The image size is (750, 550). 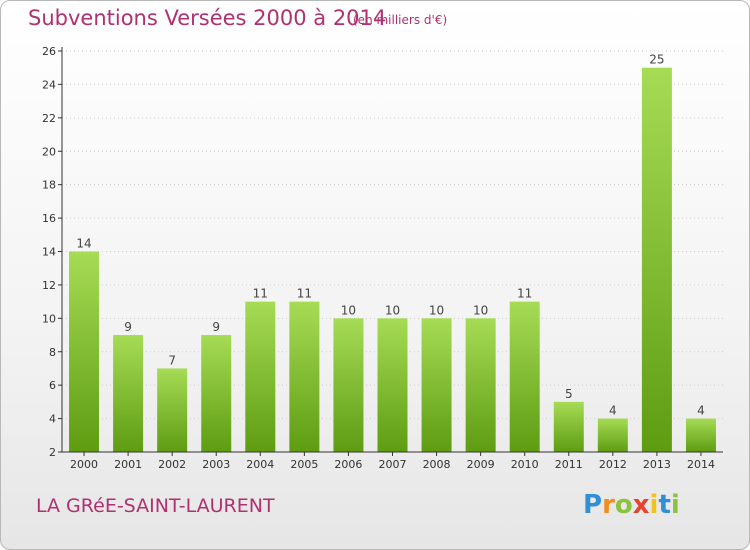 What do you see at coordinates (304, 464) in the screenshot?
I see `x-tick-label: 2005` at bounding box center [304, 464].